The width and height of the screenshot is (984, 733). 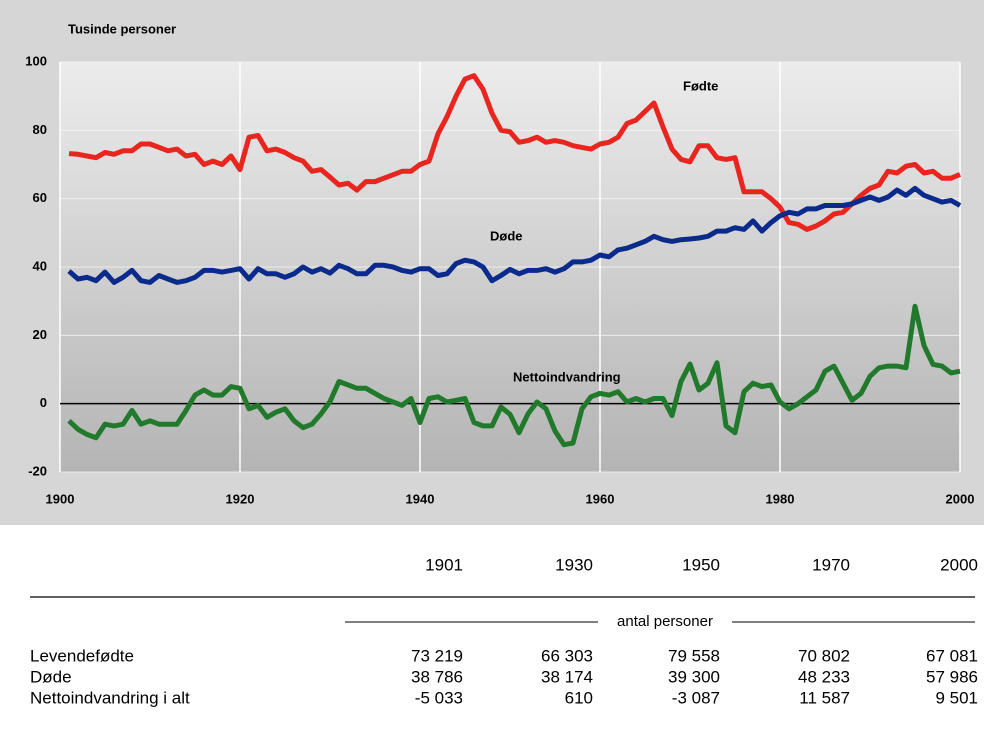 What do you see at coordinates (60, 498) in the screenshot?
I see `x-tick-label: 1900` at bounding box center [60, 498].